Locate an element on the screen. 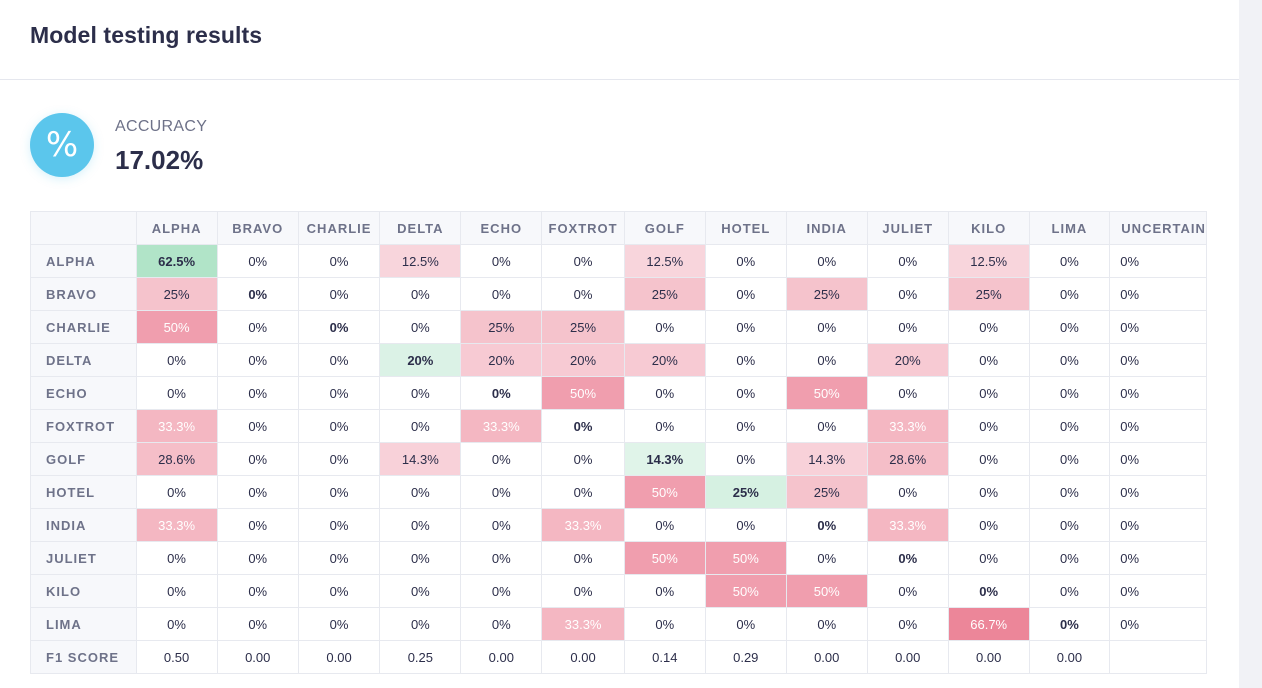 The height and width of the screenshot is (688, 1262). row-label: KILO is located at coordinates (83, 591).